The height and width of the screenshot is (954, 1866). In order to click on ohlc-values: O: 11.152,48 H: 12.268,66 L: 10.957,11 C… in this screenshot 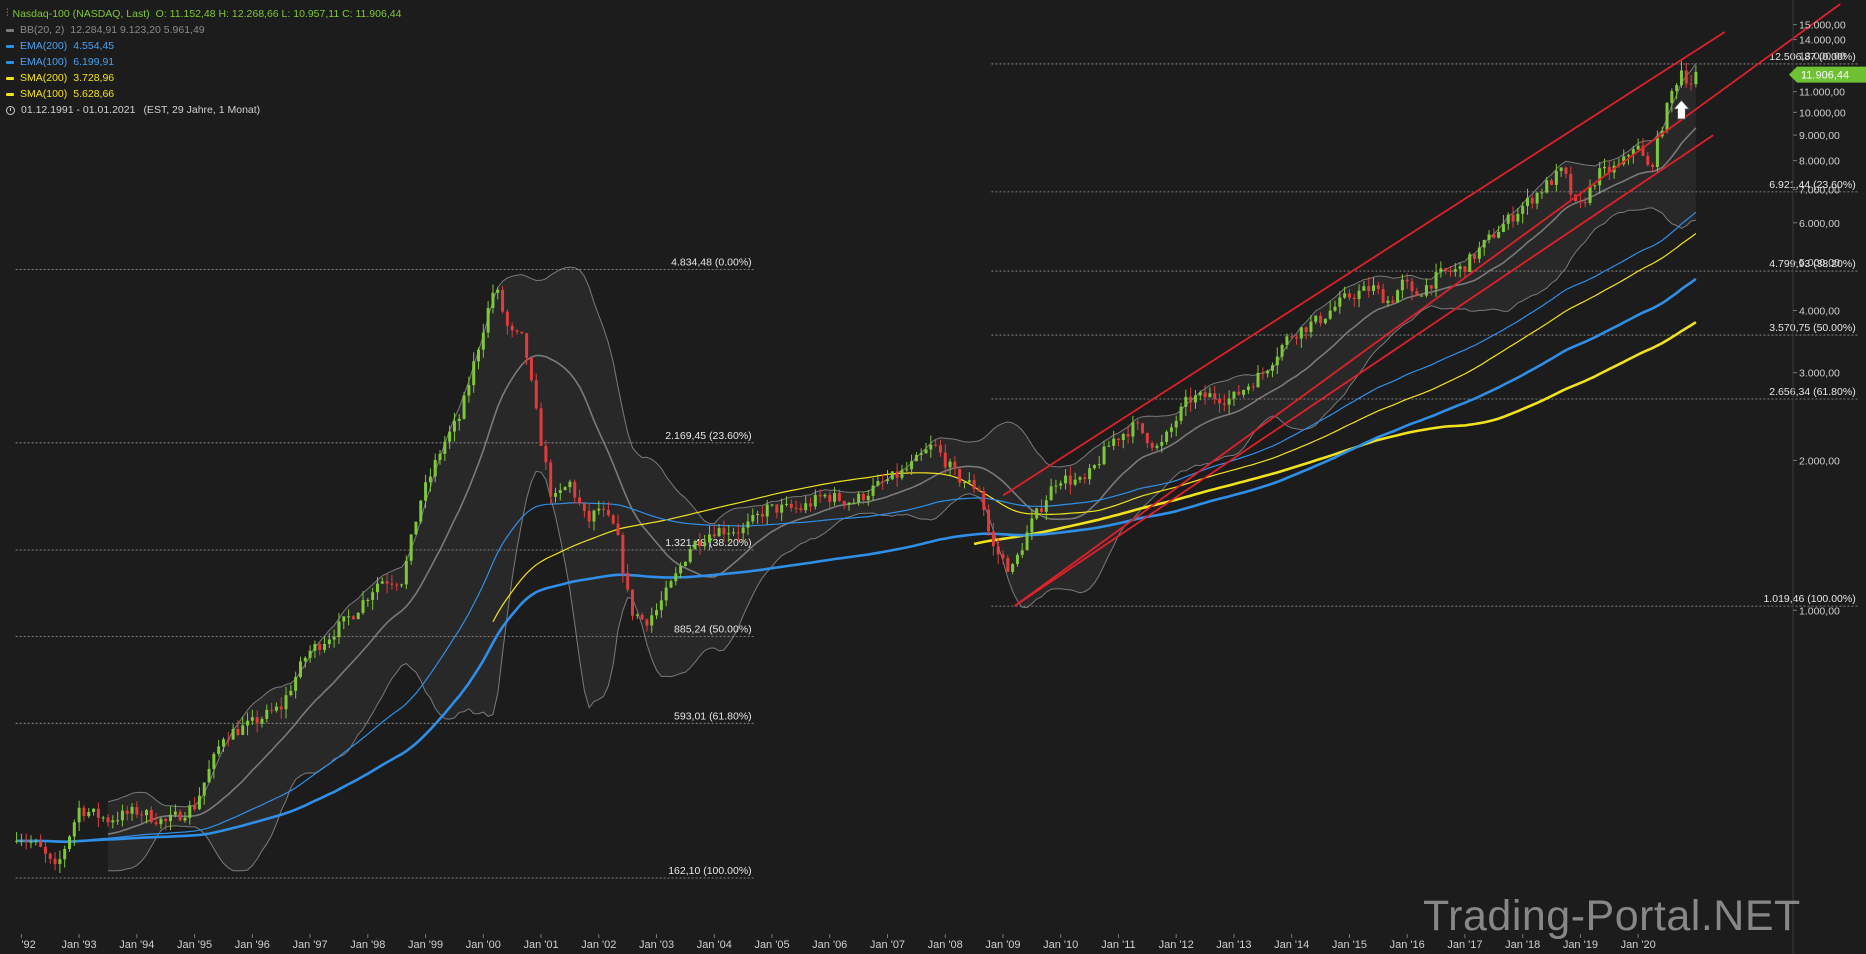, I will do `click(278, 14)`.